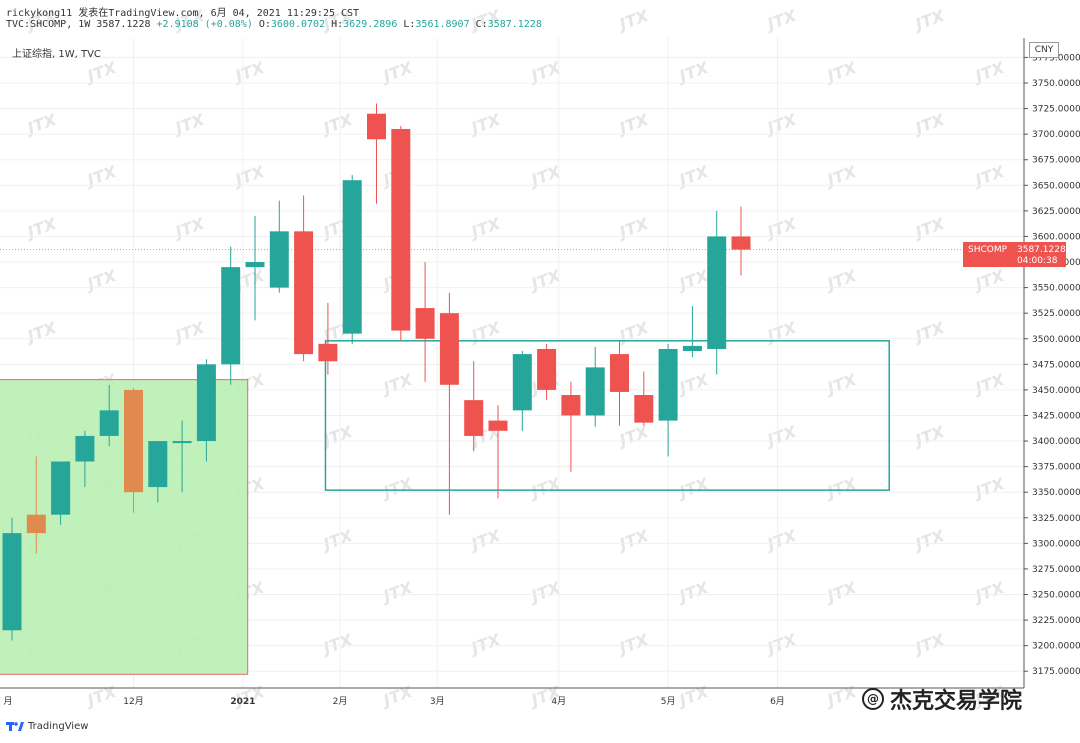 Image resolution: width=1080 pixels, height=743 pixels. I want to click on price-label-countdown: 04:00:38, so click(1037, 261).